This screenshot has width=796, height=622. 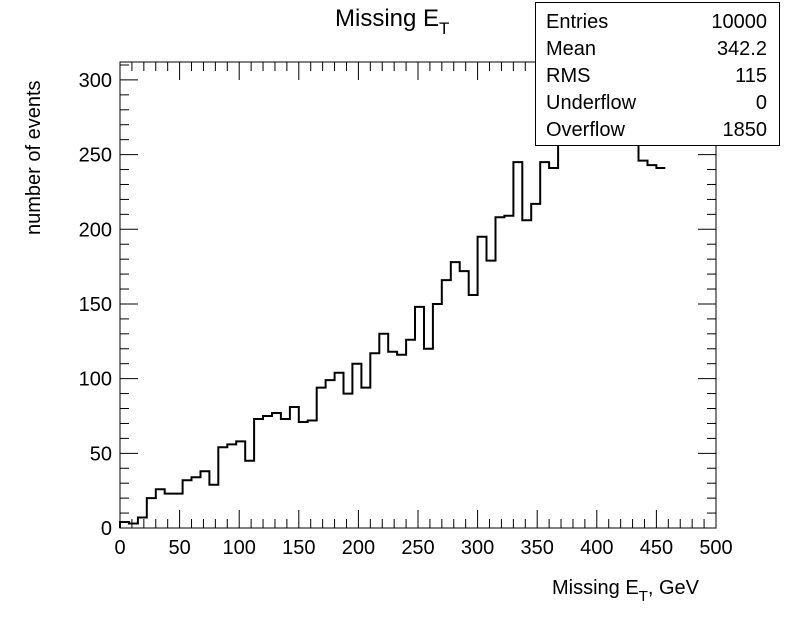 What do you see at coordinates (656, 49) in the screenshot?
I see `stats-row-mean: Mean 342.2` at bounding box center [656, 49].